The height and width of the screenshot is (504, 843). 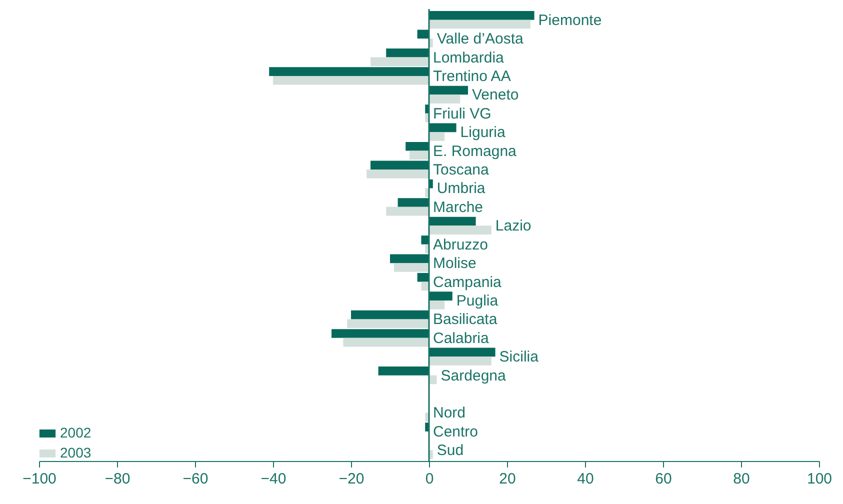 I want to click on x-tick-label: 20, so click(x=507, y=479).